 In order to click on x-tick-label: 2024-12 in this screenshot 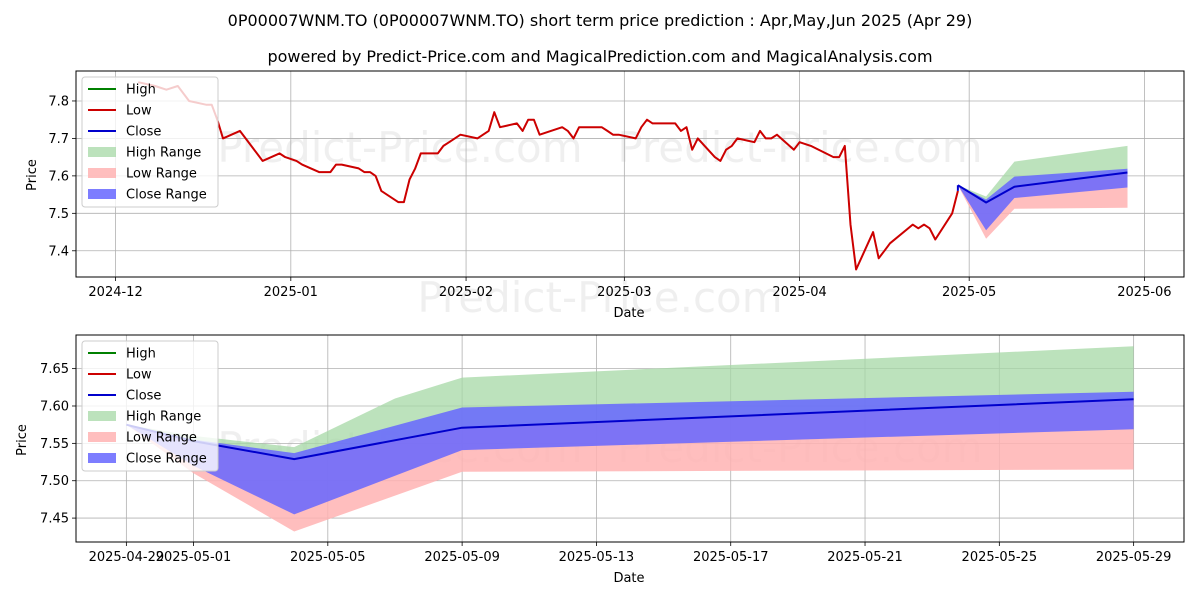, I will do `click(115, 292)`.